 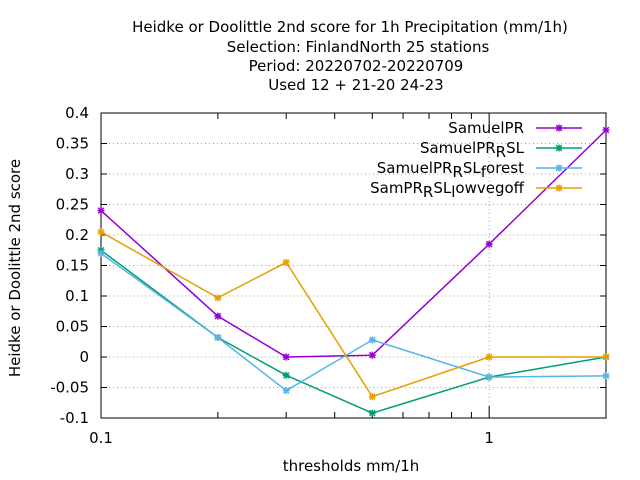 I want to click on title-line-4: Used 12 + 21-20 24-23, so click(x=355, y=85).